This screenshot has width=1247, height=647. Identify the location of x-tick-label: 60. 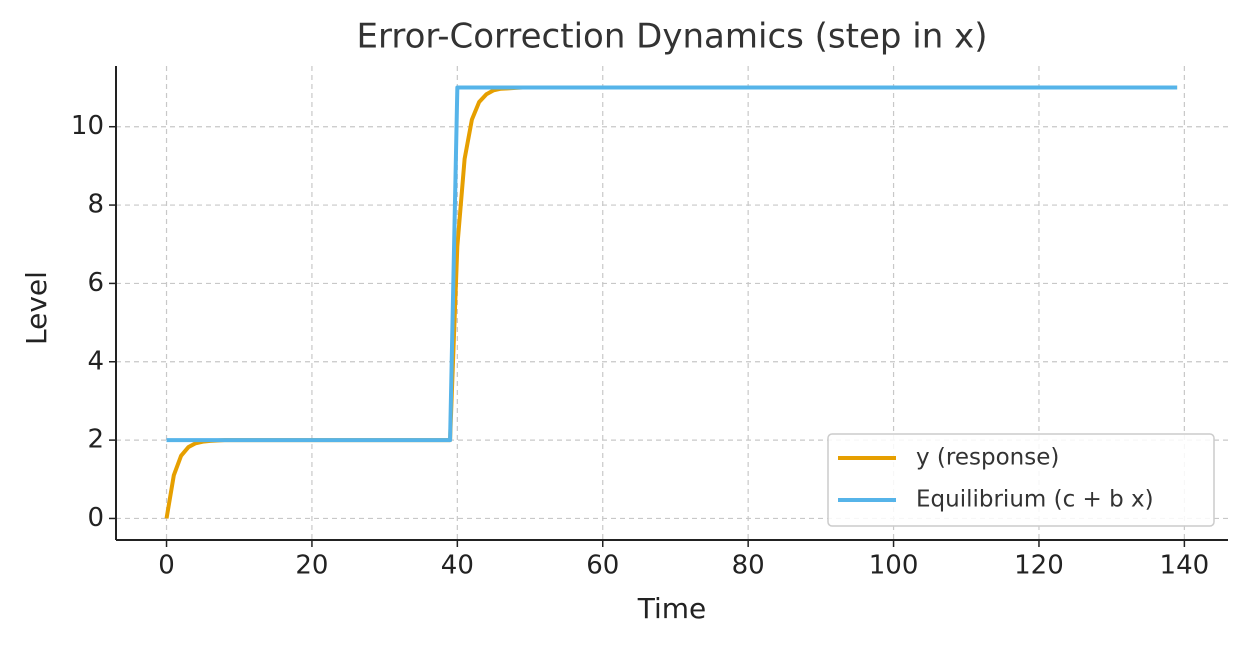
(602, 566).